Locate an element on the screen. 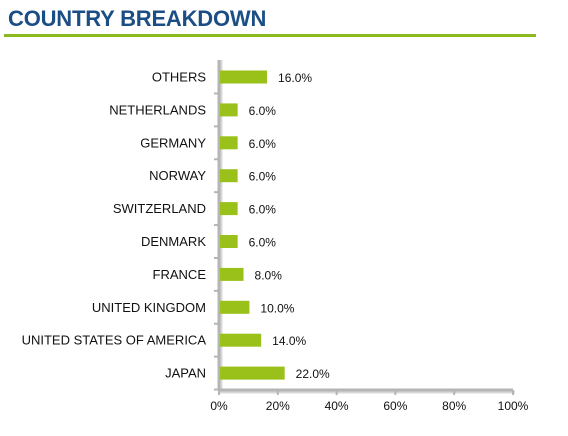 This screenshot has width=568, height=436. category-label: JAPAN is located at coordinates (185, 373).